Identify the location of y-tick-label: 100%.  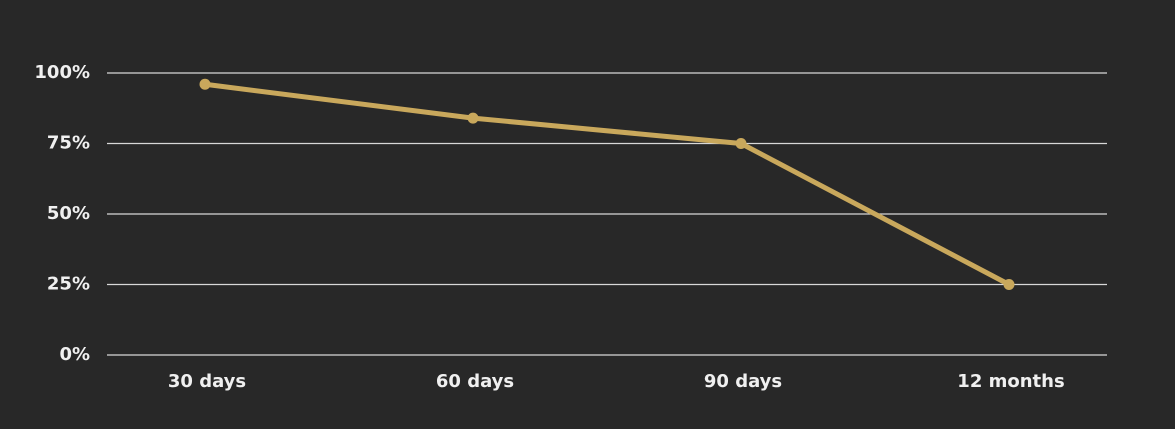
(62, 72).